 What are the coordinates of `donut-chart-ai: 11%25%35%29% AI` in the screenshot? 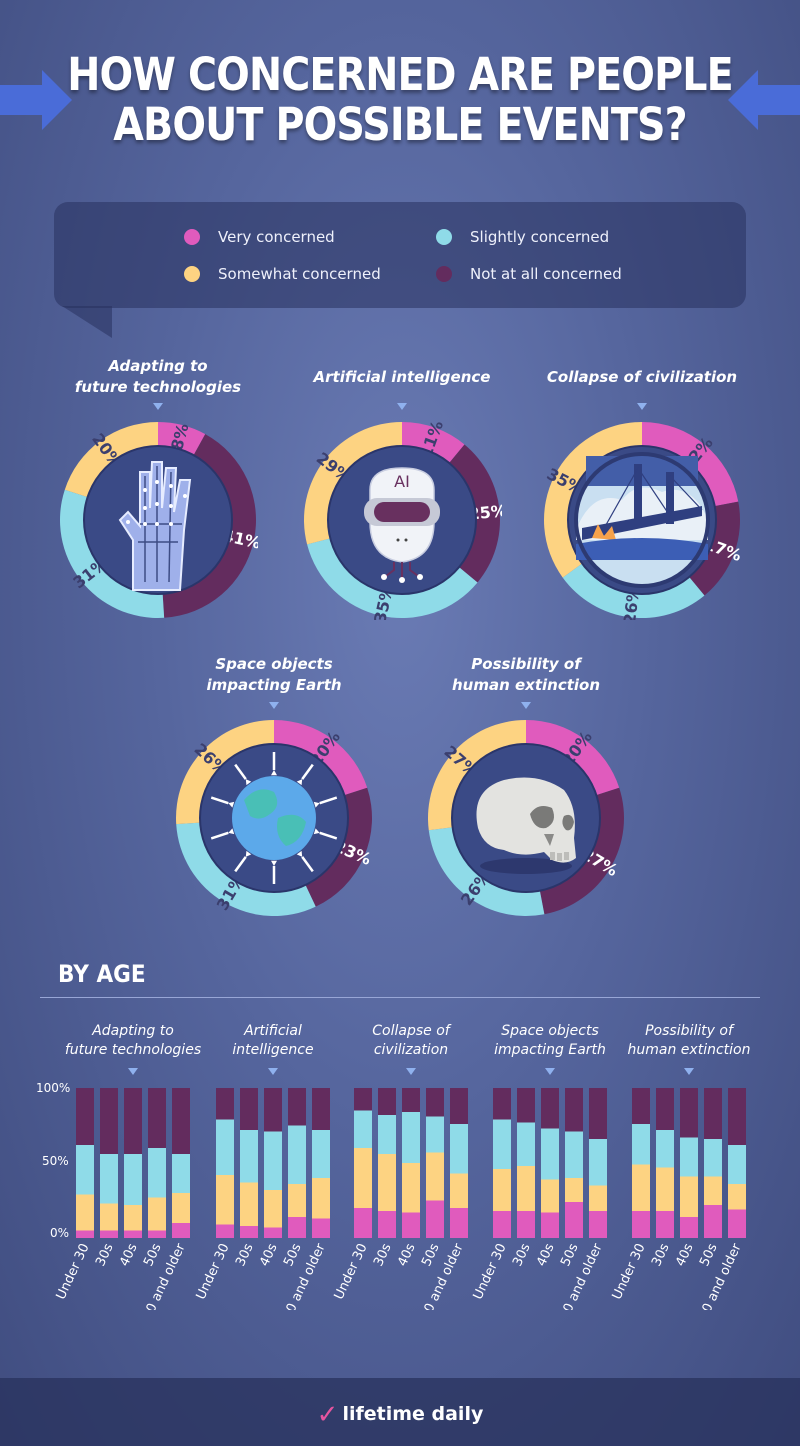 It's located at (403, 520).